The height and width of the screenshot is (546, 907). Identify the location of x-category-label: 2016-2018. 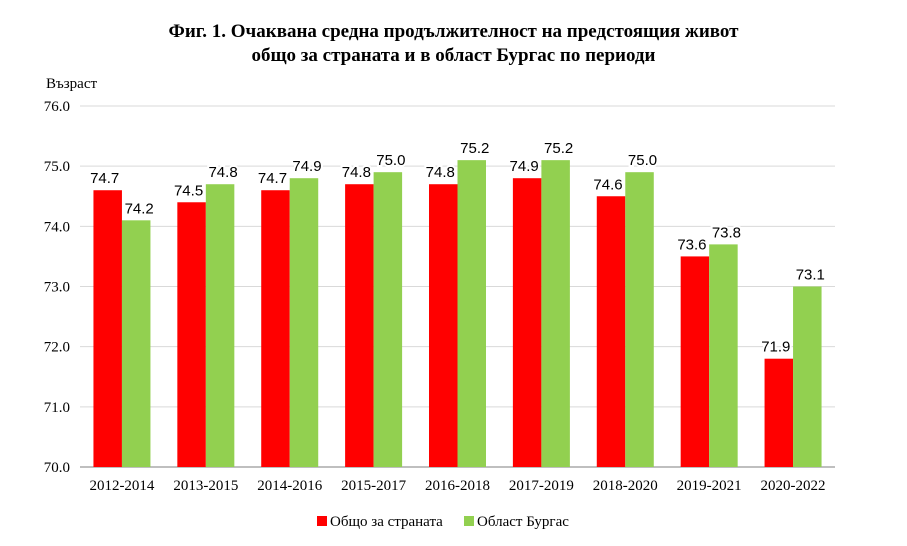
(457, 486).